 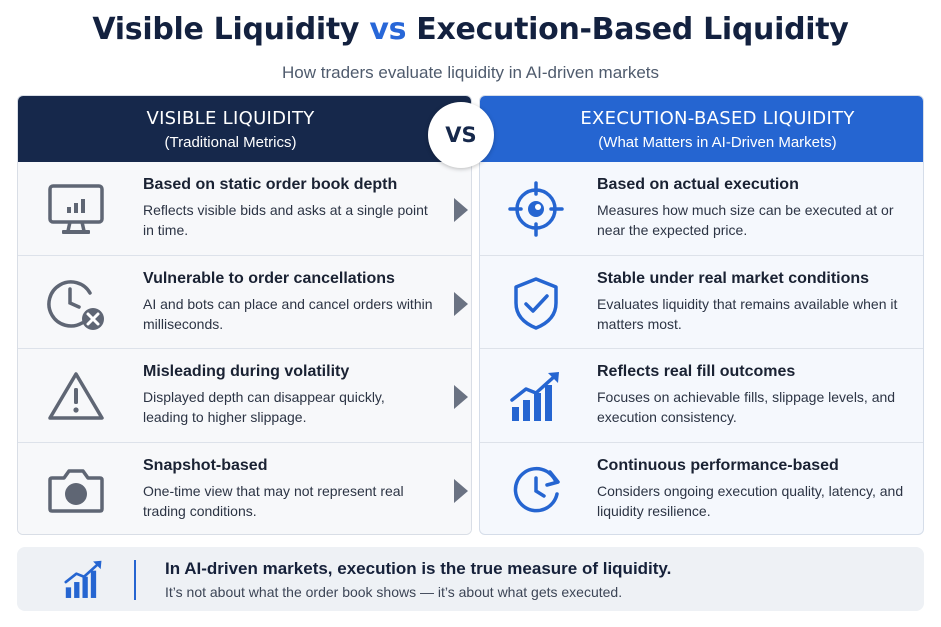 What do you see at coordinates (226, 29) in the screenshot?
I see `title-part1: Visible Liquidity` at bounding box center [226, 29].